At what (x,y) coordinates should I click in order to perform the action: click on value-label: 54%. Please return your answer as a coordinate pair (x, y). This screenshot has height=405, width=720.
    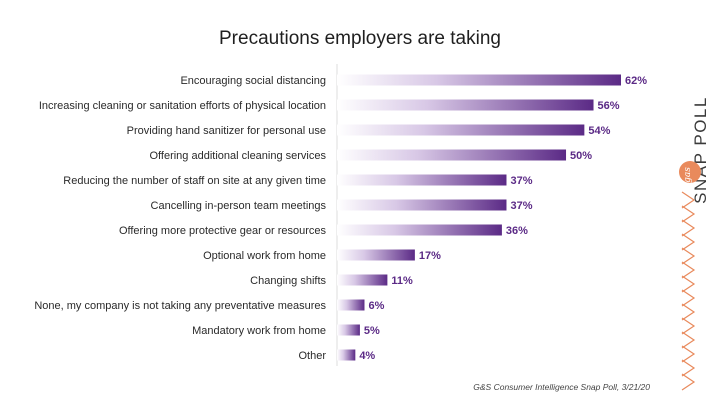
    Looking at the image, I should click on (599, 131).